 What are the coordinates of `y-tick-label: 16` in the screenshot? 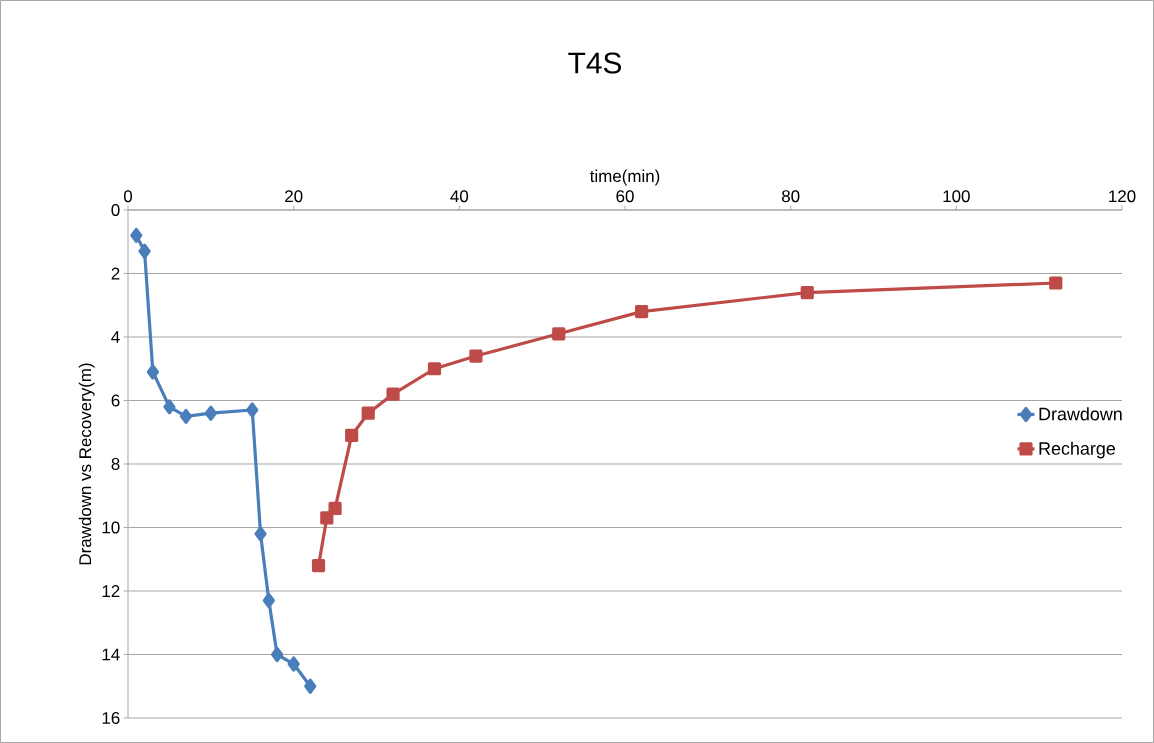 It's located at (111, 717).